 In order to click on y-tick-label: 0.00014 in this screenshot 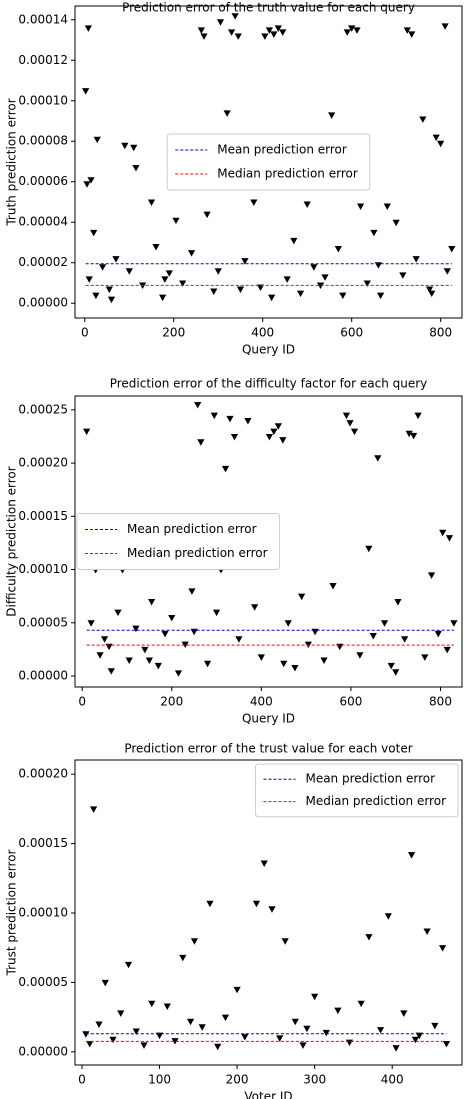, I will do `click(43, 19)`.